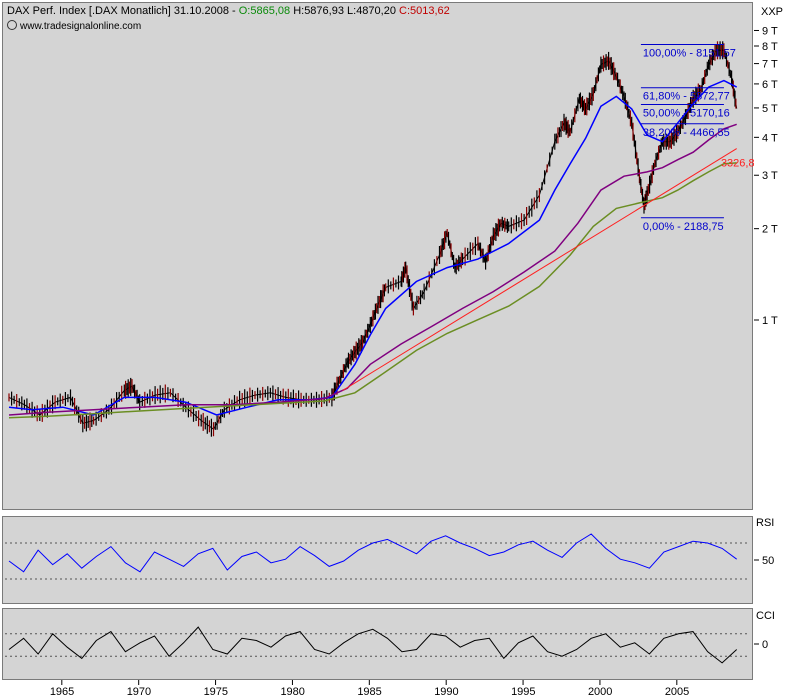  Describe the element at coordinates (523, 692) in the screenshot. I see `x-tick-label: 1995` at that location.